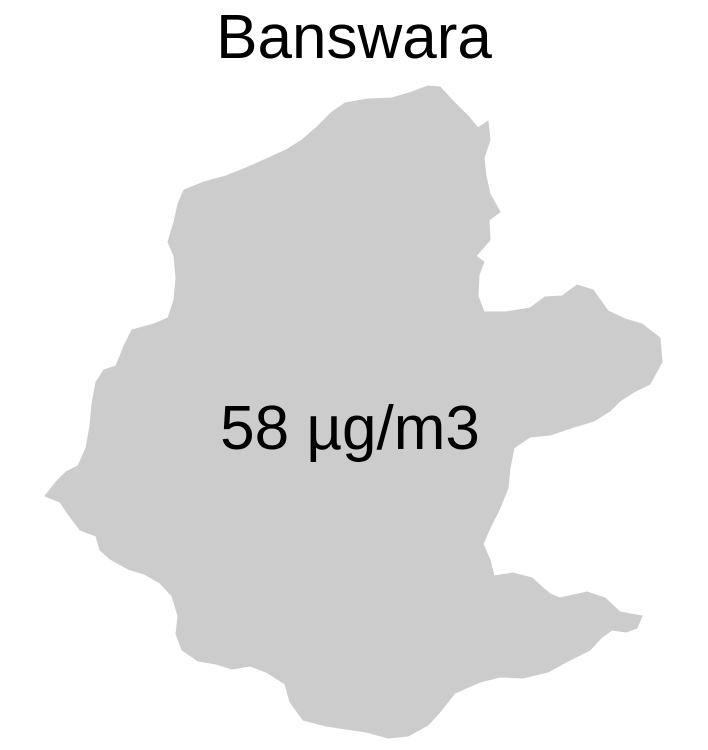 The height and width of the screenshot is (750, 708). I want to click on district-value-label: 58 µg/m3, so click(354, 429).